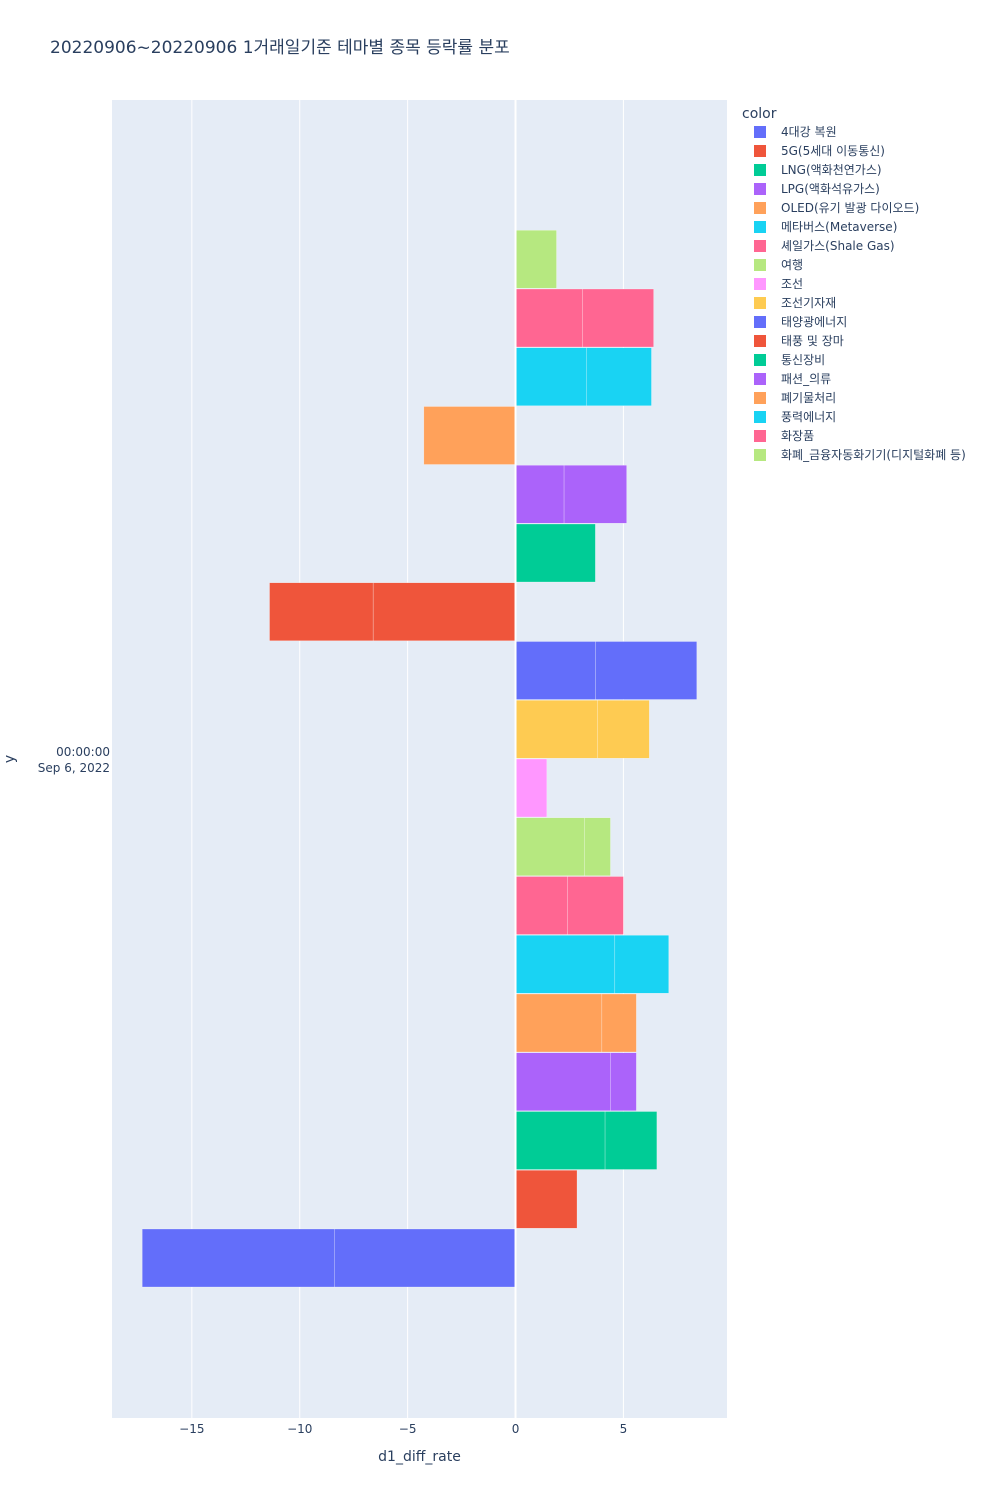  What do you see at coordinates (778, 284) in the screenshot?
I see `legend-item: 조선` at bounding box center [778, 284].